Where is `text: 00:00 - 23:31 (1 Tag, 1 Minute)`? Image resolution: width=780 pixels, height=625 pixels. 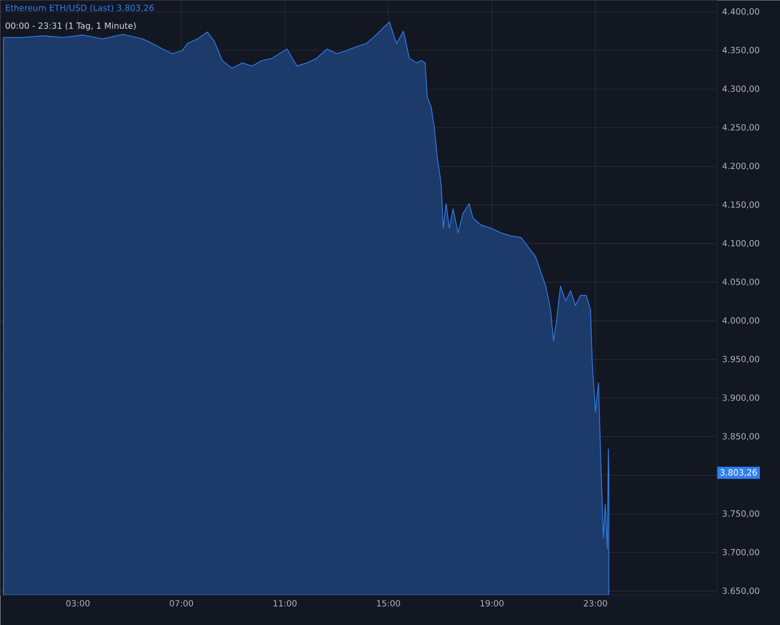
text: 00:00 - 23:31 (1 Tag, 1 Minute) is located at coordinates (71, 26).